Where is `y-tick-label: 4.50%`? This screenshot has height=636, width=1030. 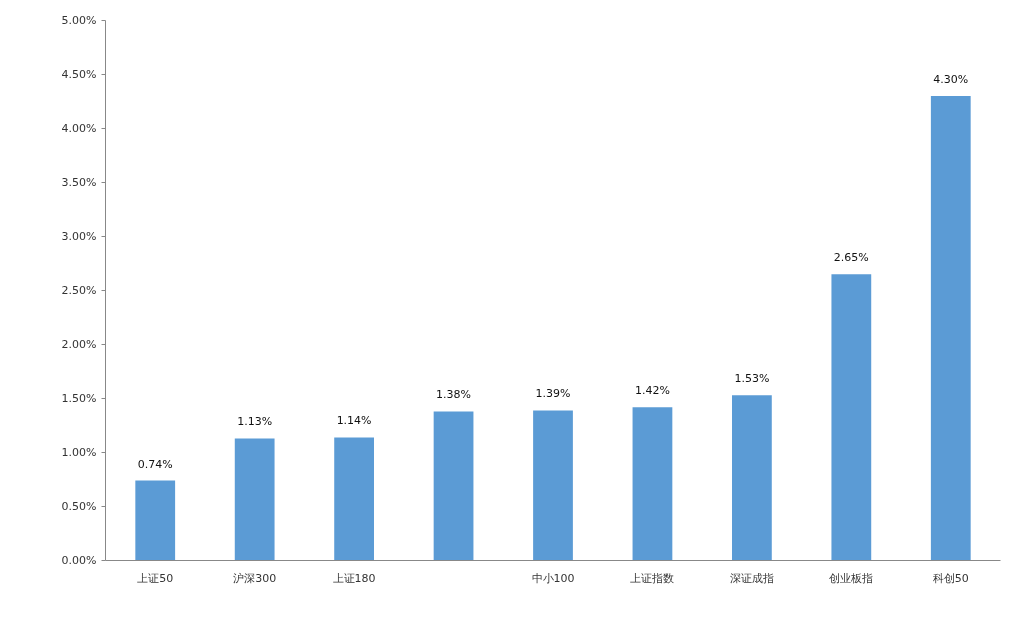 y-tick-label: 4.50% is located at coordinates (79, 74).